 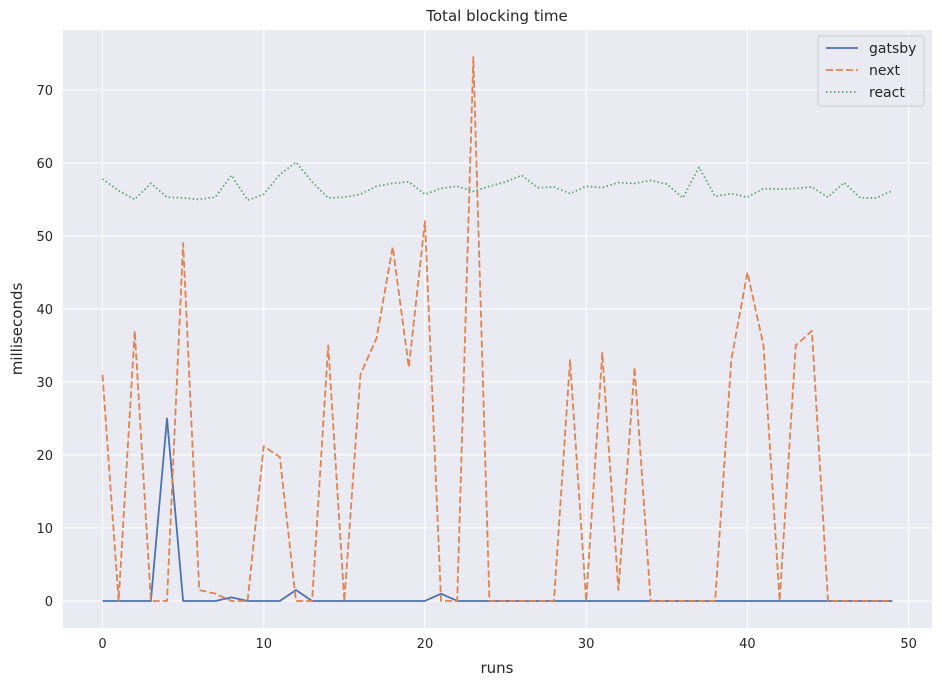 I want to click on y-tick-label: 20, so click(x=44, y=456).